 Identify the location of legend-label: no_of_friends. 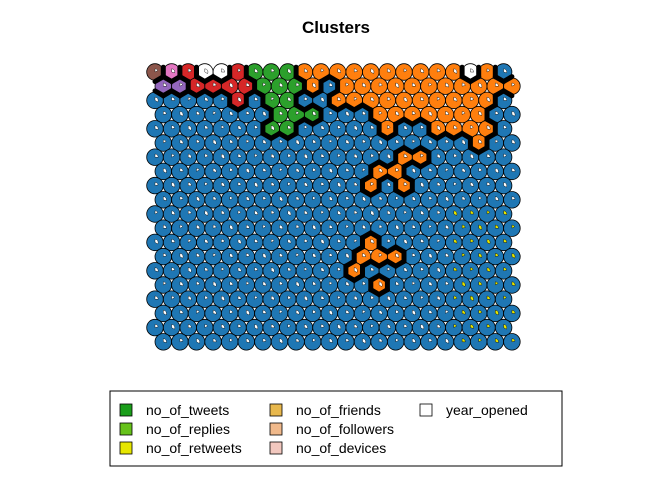
(338, 410).